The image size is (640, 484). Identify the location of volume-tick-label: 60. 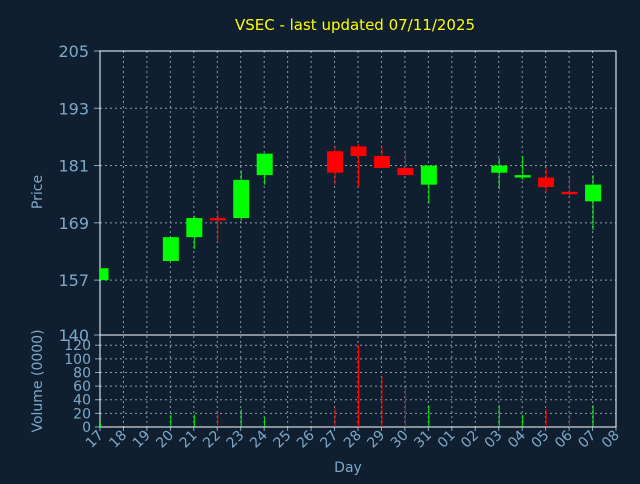
(82, 387).